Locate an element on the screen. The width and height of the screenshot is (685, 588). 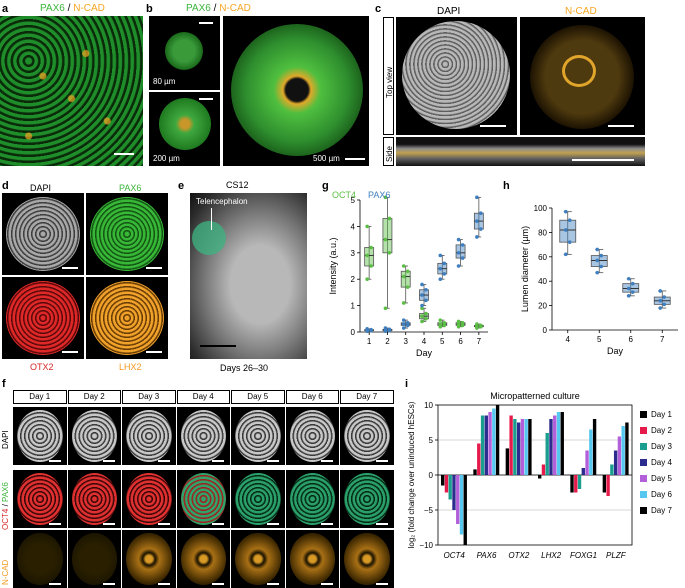
y-tick-label: 2 is located at coordinates (353, 279).